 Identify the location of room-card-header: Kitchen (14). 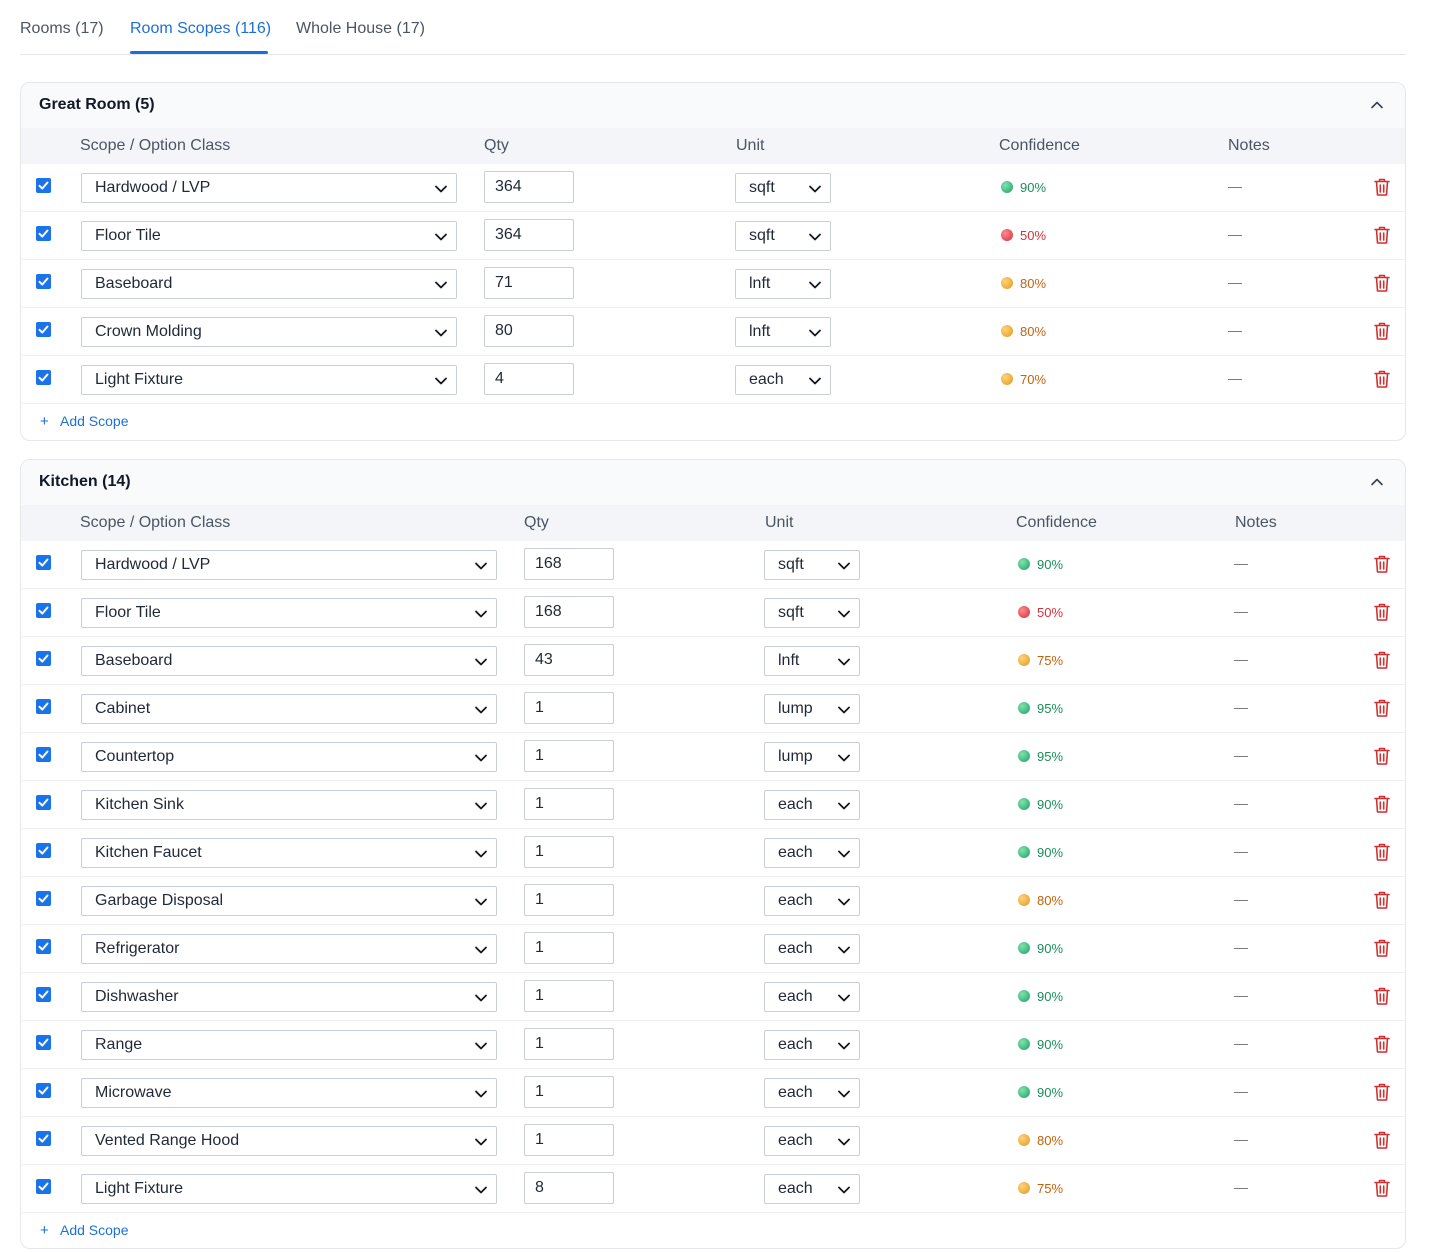
(713, 482).